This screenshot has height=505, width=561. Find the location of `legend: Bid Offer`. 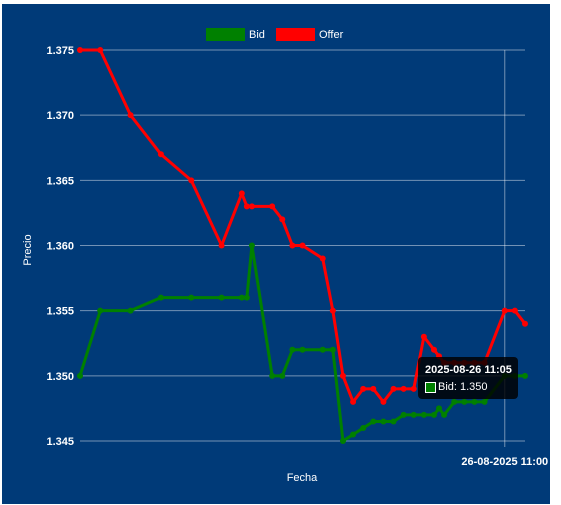

legend: Bid Offer is located at coordinates (275, 34).